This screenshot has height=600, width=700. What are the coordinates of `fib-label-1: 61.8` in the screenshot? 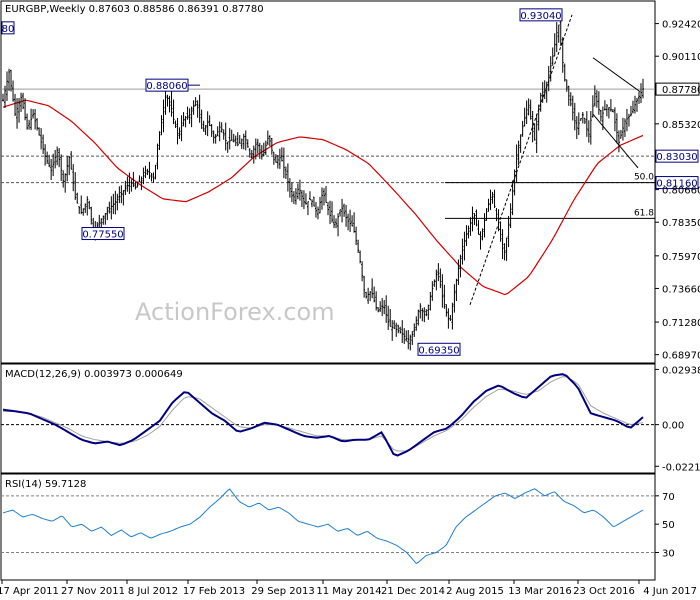 It's located at (644, 213).